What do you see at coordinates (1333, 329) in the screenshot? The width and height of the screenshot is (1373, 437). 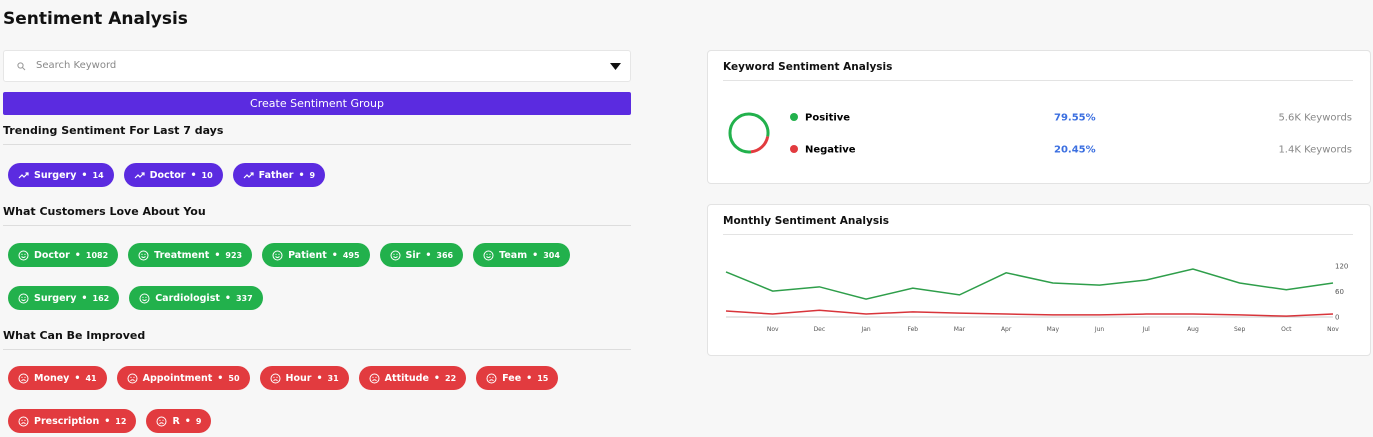 I see `x-tick-label: Nov` at bounding box center [1333, 329].